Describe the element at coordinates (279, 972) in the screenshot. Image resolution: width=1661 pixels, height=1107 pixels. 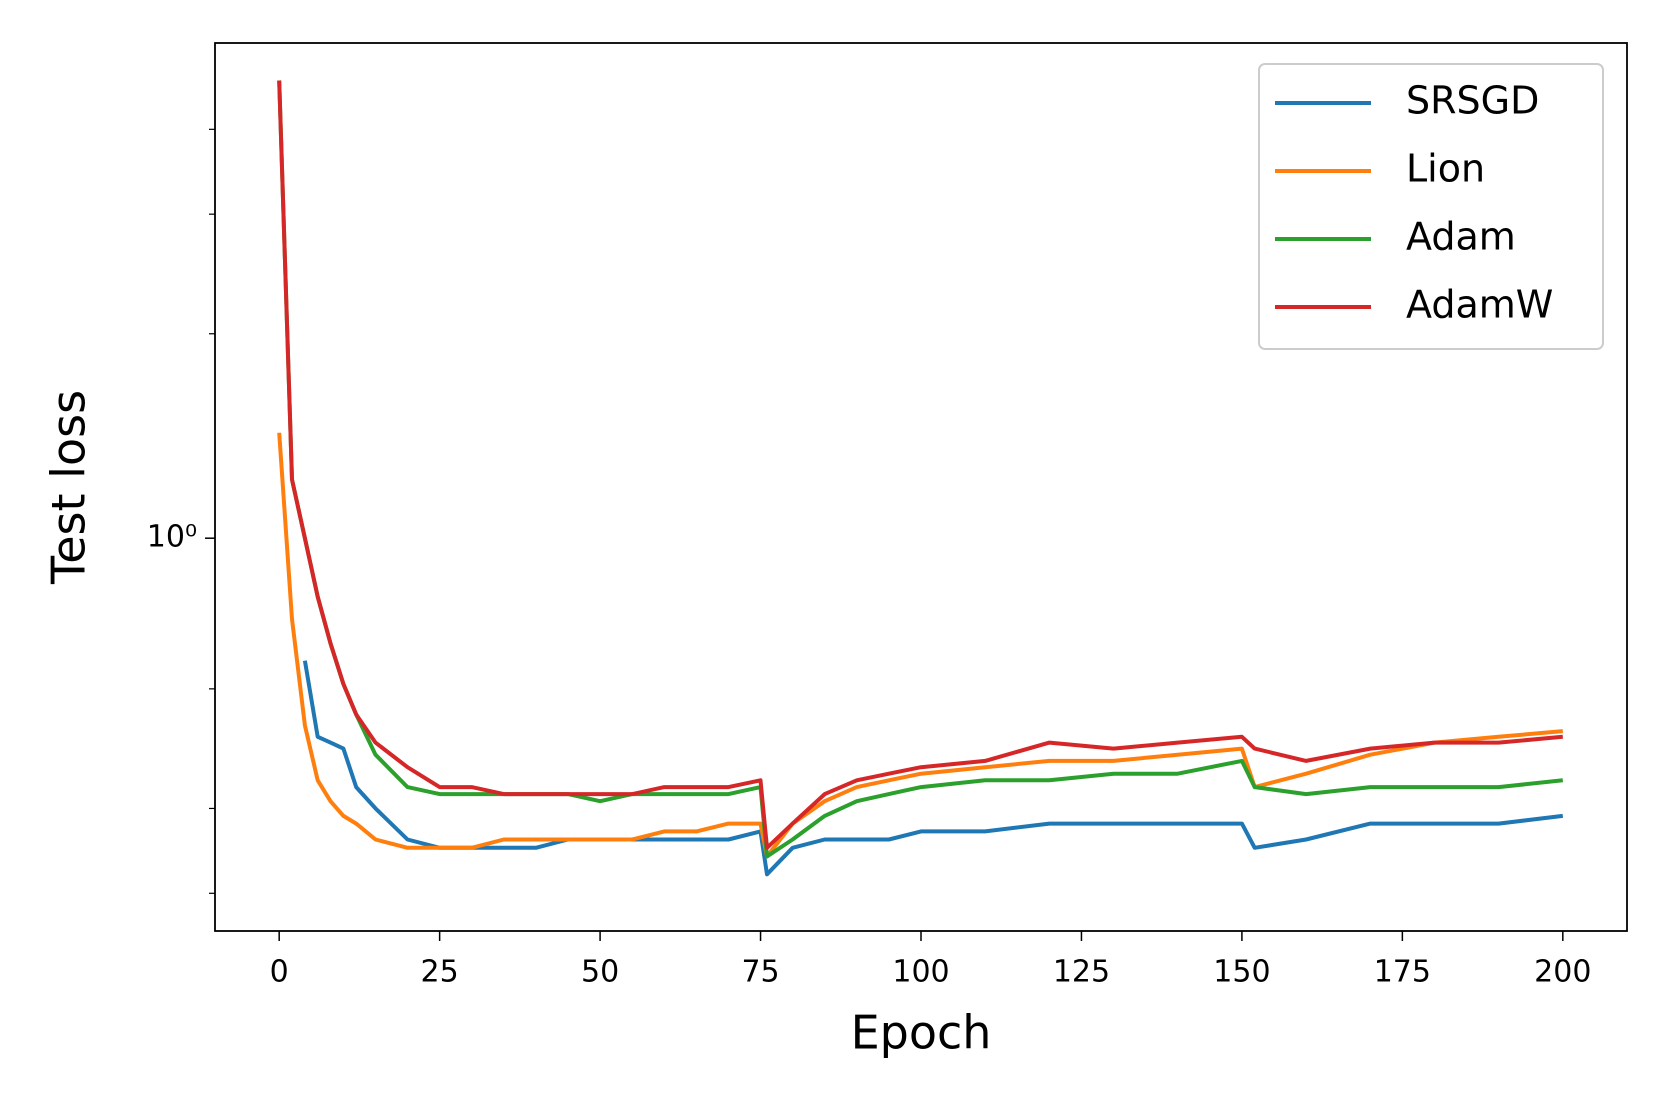
I see `x-tick-label: 0` at that location.